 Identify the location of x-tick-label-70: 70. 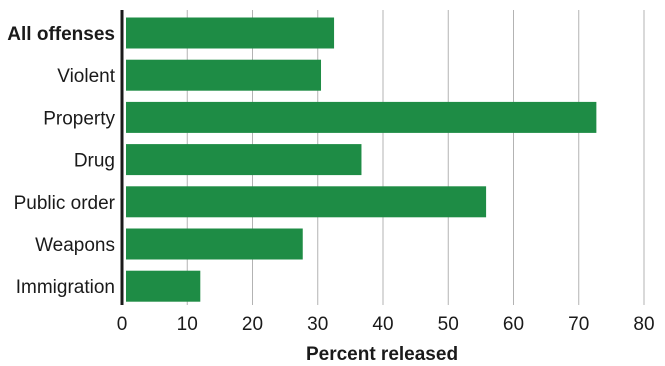
(578, 324).